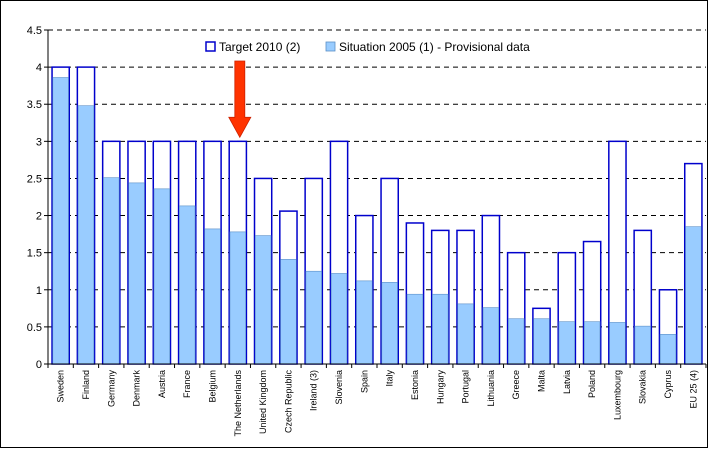  What do you see at coordinates (259, 47) in the screenshot?
I see `legend-label: Target 2010 (2)` at bounding box center [259, 47].